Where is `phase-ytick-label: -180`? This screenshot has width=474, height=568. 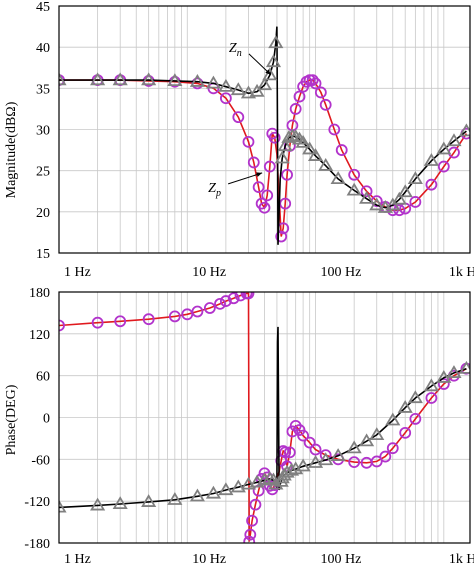 phase-ytick-label: -180 is located at coordinates (37, 544).